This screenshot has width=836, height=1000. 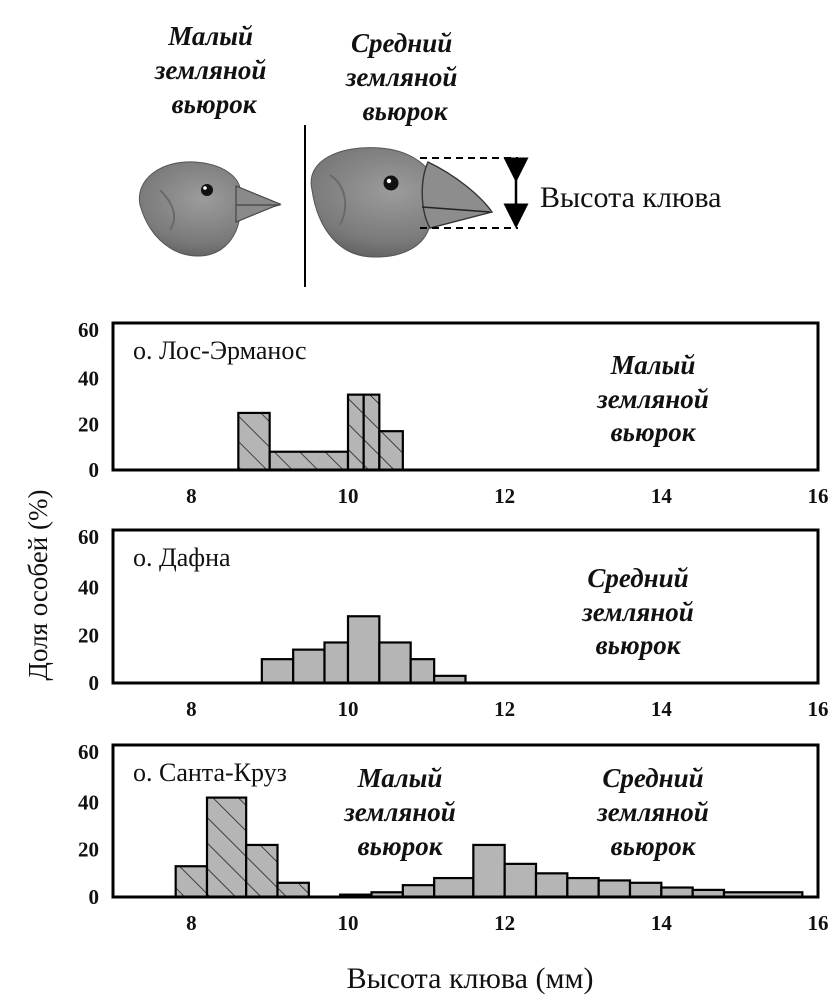 I want to click on beak-depth-arrow-icon, so click(x=474, y=193).